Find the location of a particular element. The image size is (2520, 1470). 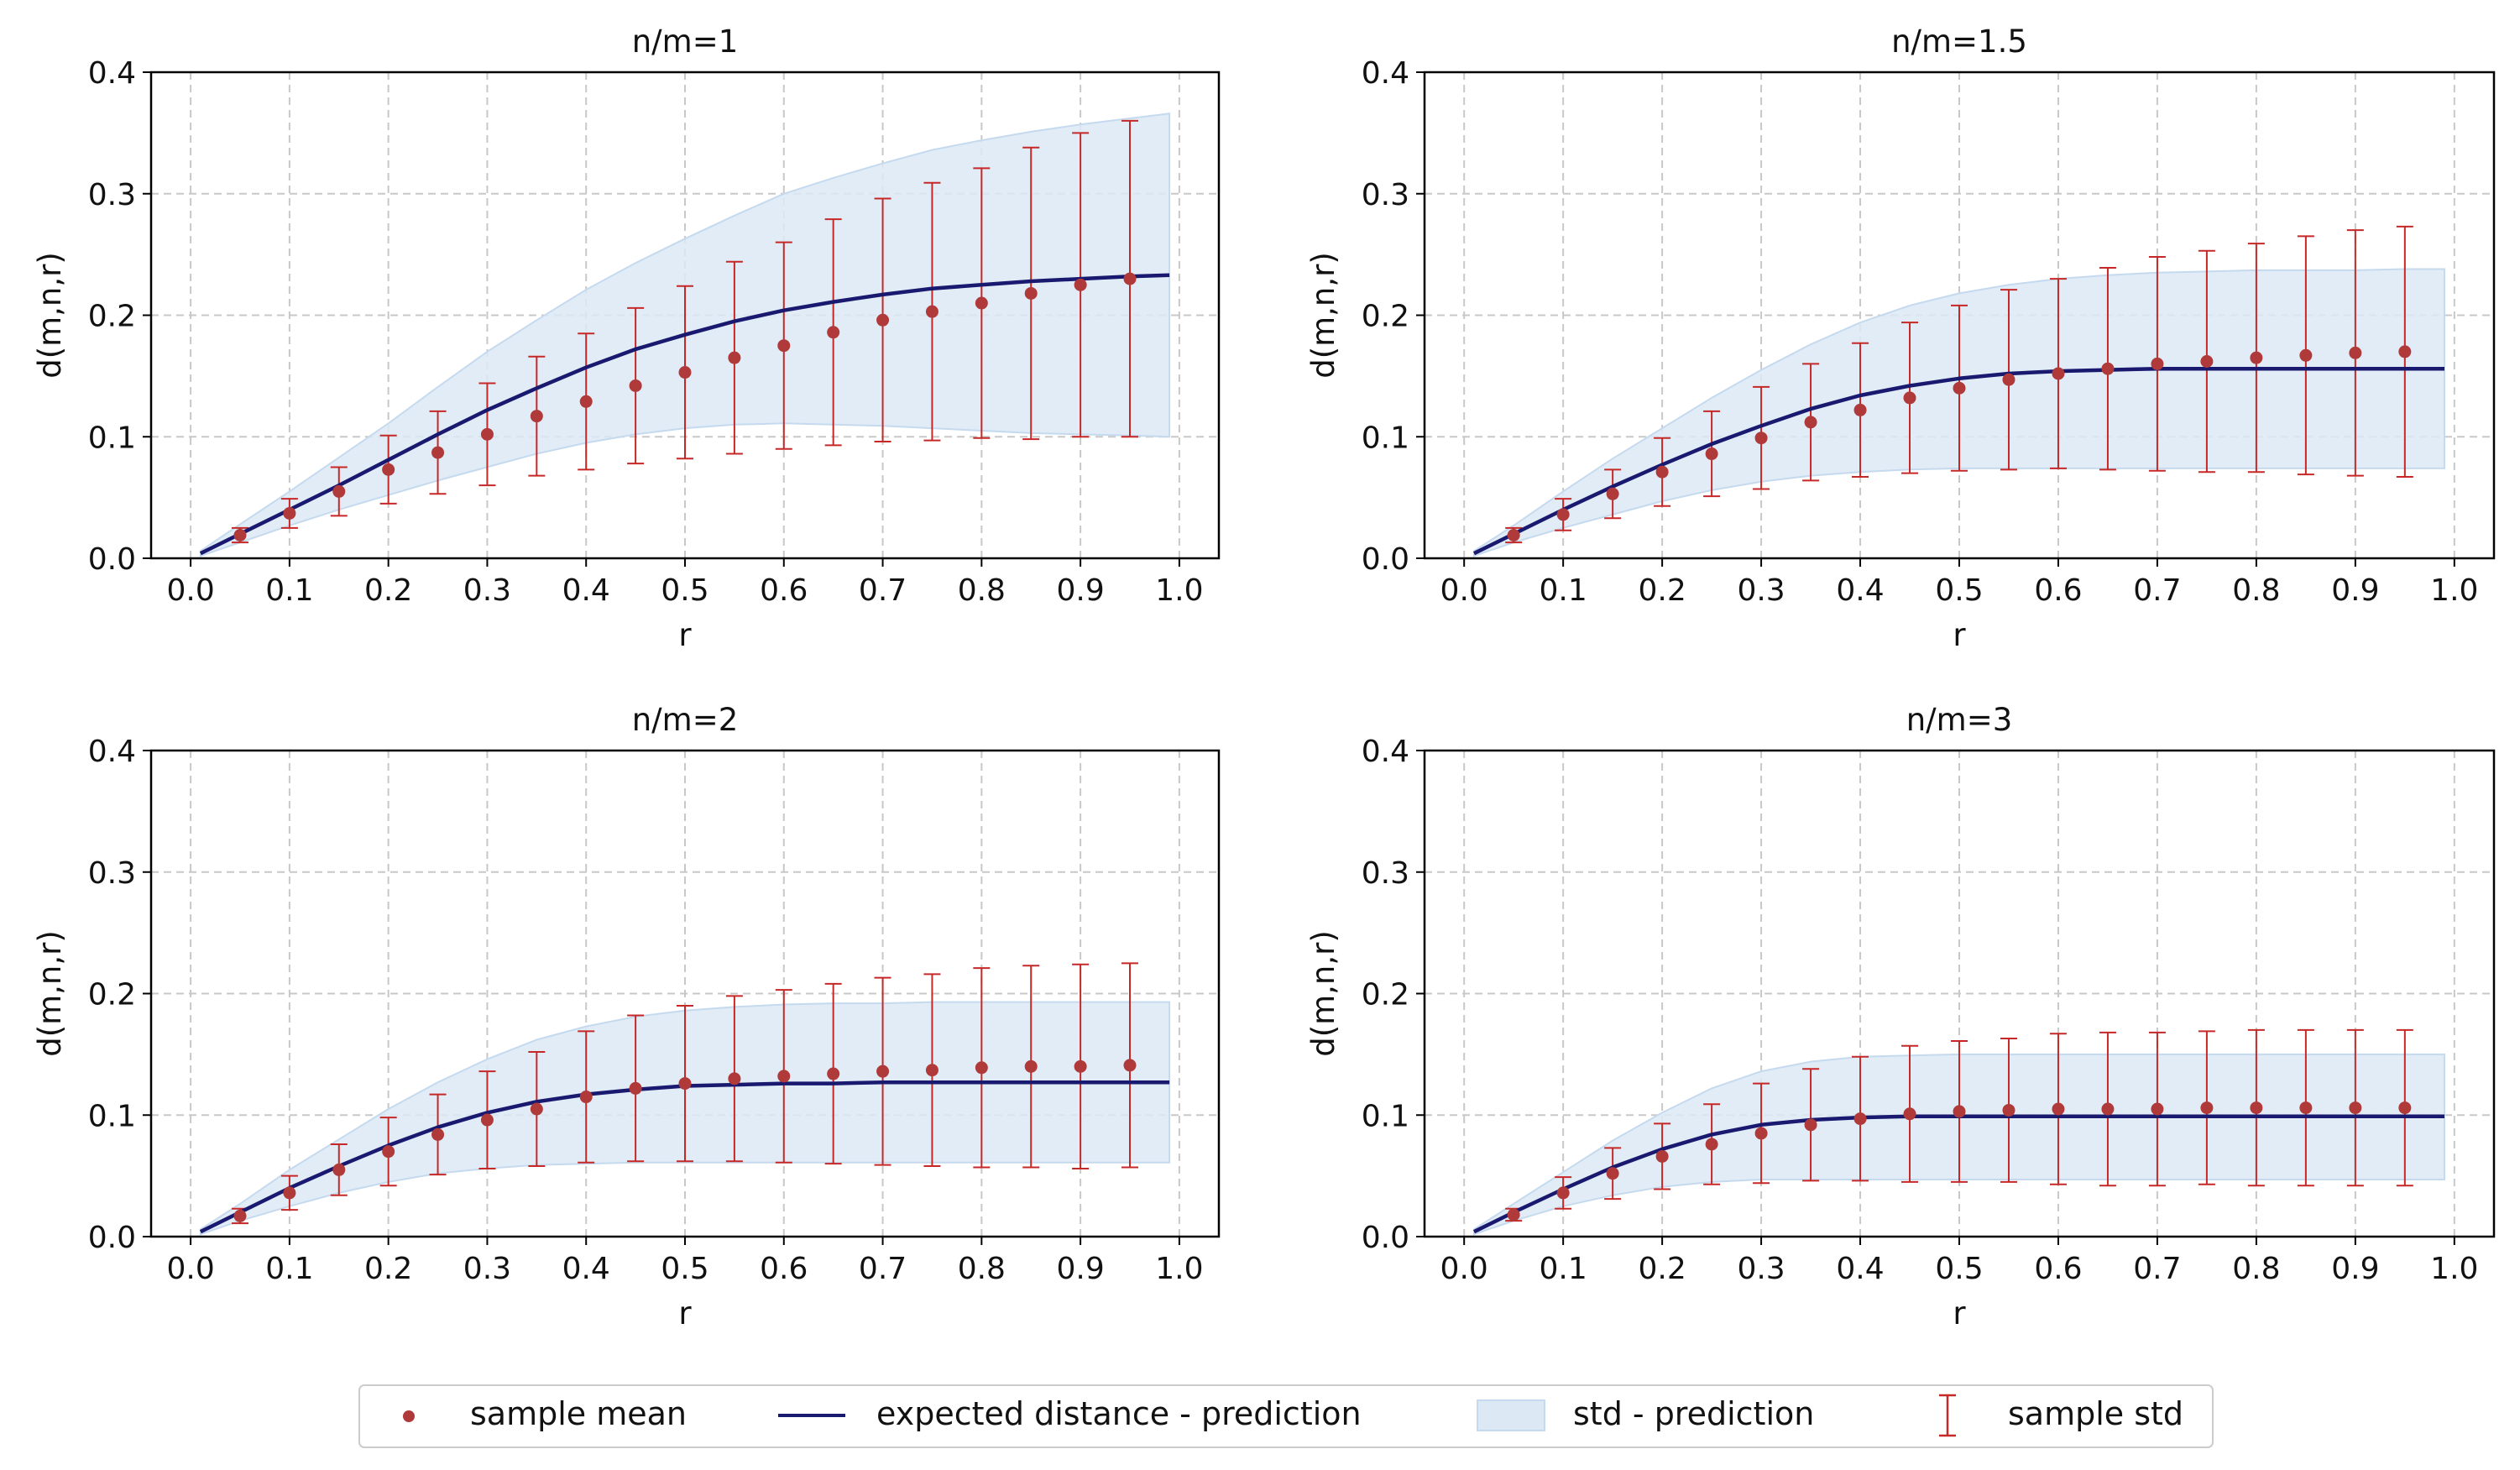

chart-3-ytick-label: 0.1 is located at coordinates (112, 1116).